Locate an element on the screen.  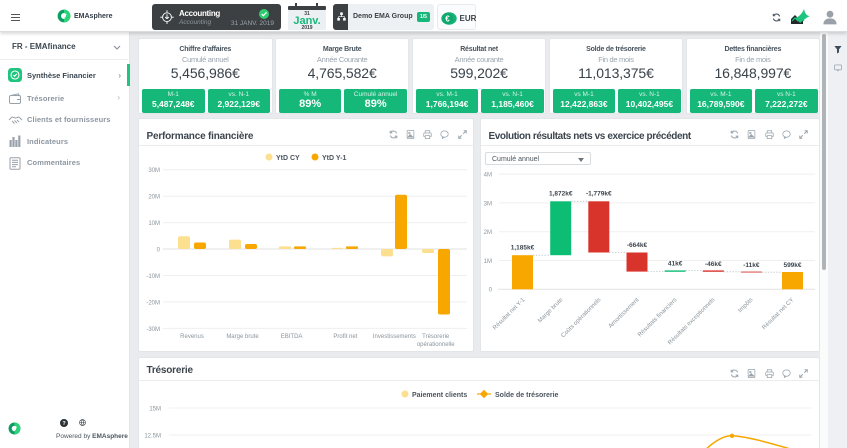
svg-text: -20M is located at coordinates (153, 304).